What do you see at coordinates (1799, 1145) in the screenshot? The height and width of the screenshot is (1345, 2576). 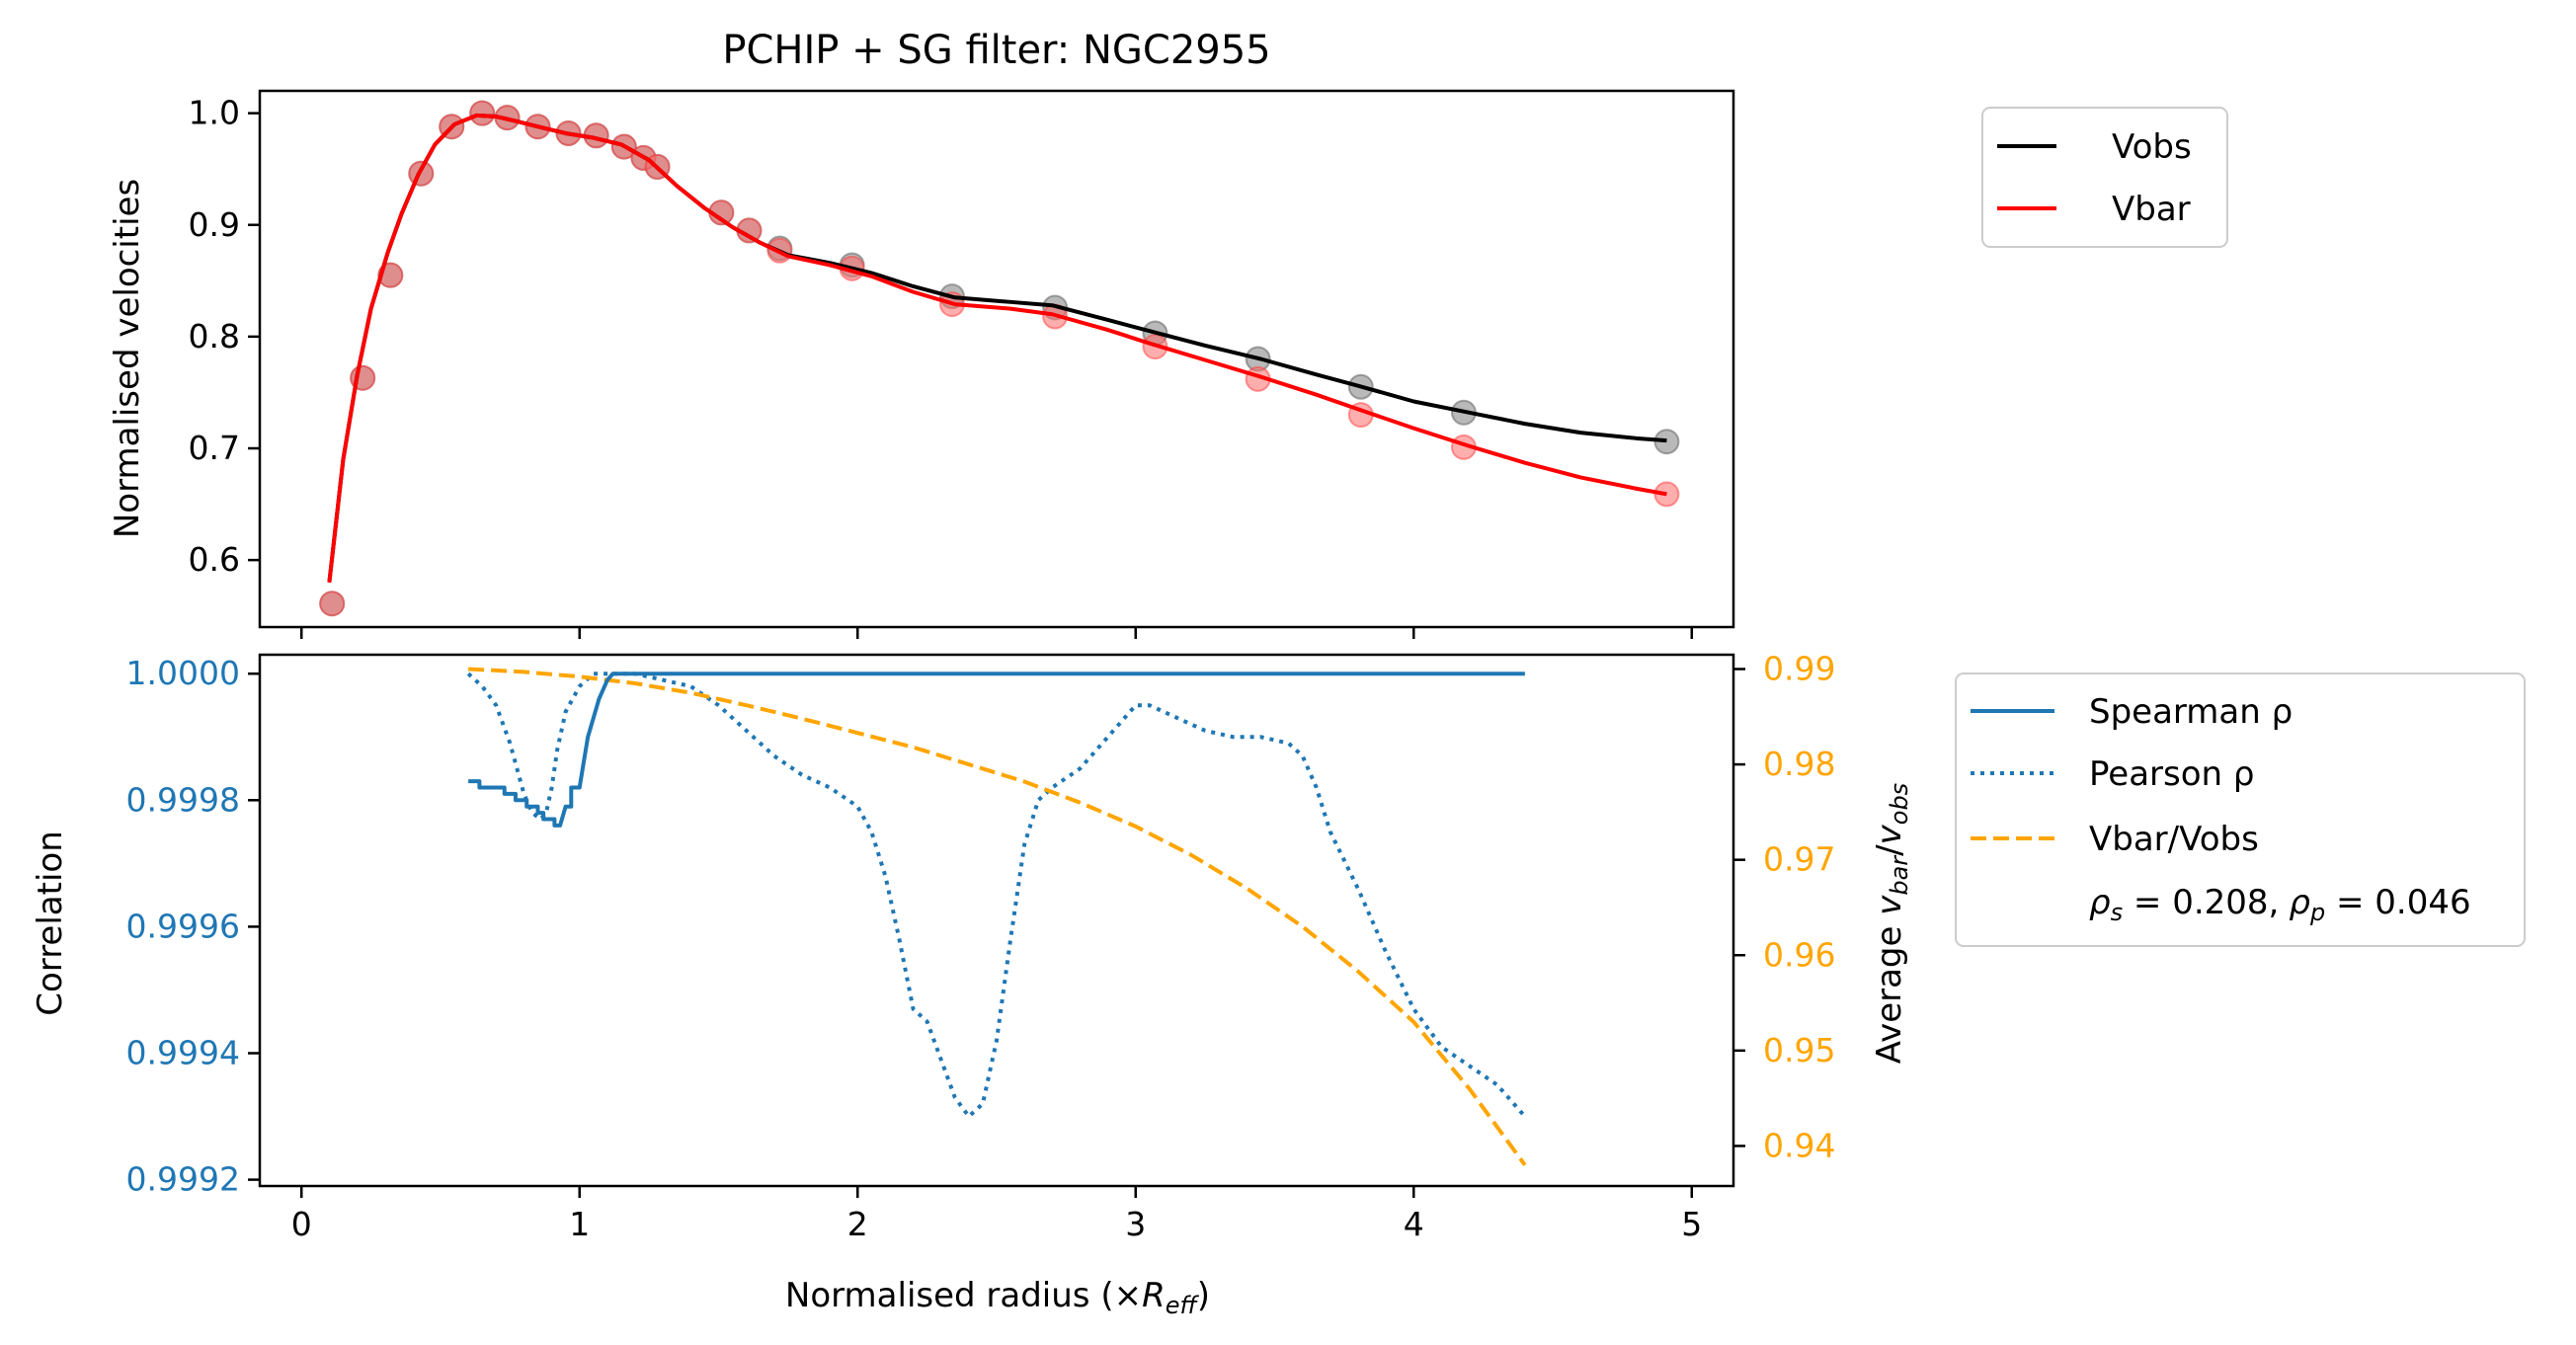 I see `right-y-tick-label: 0.94` at bounding box center [1799, 1145].